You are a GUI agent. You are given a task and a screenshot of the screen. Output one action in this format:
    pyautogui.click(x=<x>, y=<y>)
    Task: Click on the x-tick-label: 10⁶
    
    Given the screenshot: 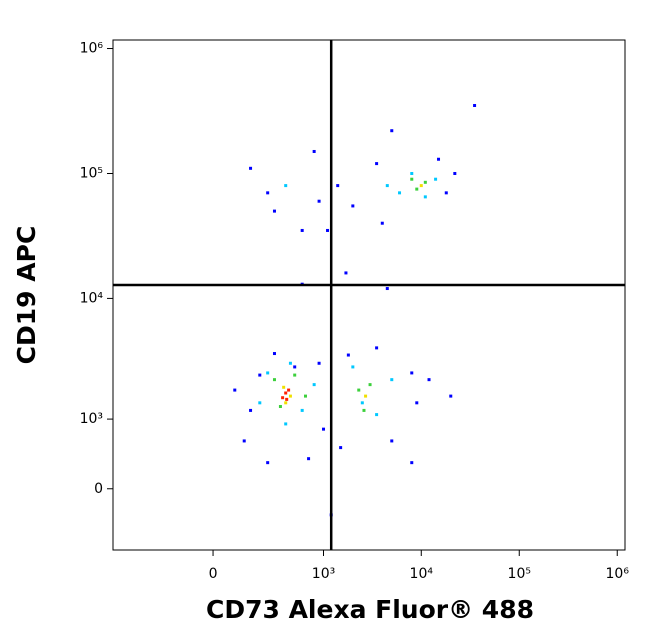 What is the action you would take?
    pyautogui.click(x=618, y=574)
    